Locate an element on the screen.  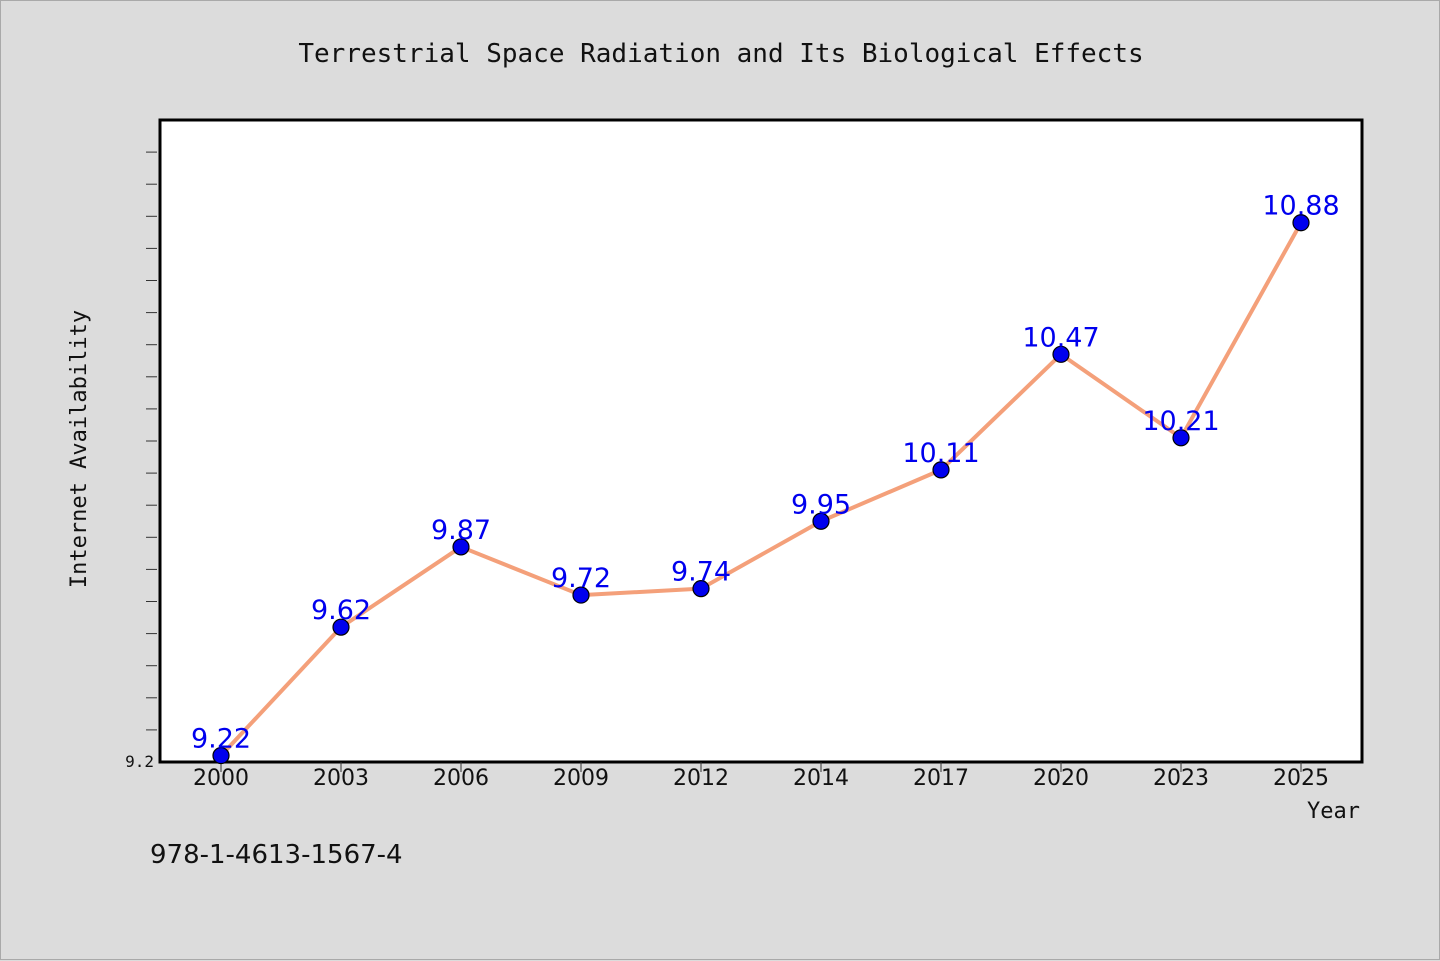
y-tick-label: 9.2 is located at coordinates (139, 761).